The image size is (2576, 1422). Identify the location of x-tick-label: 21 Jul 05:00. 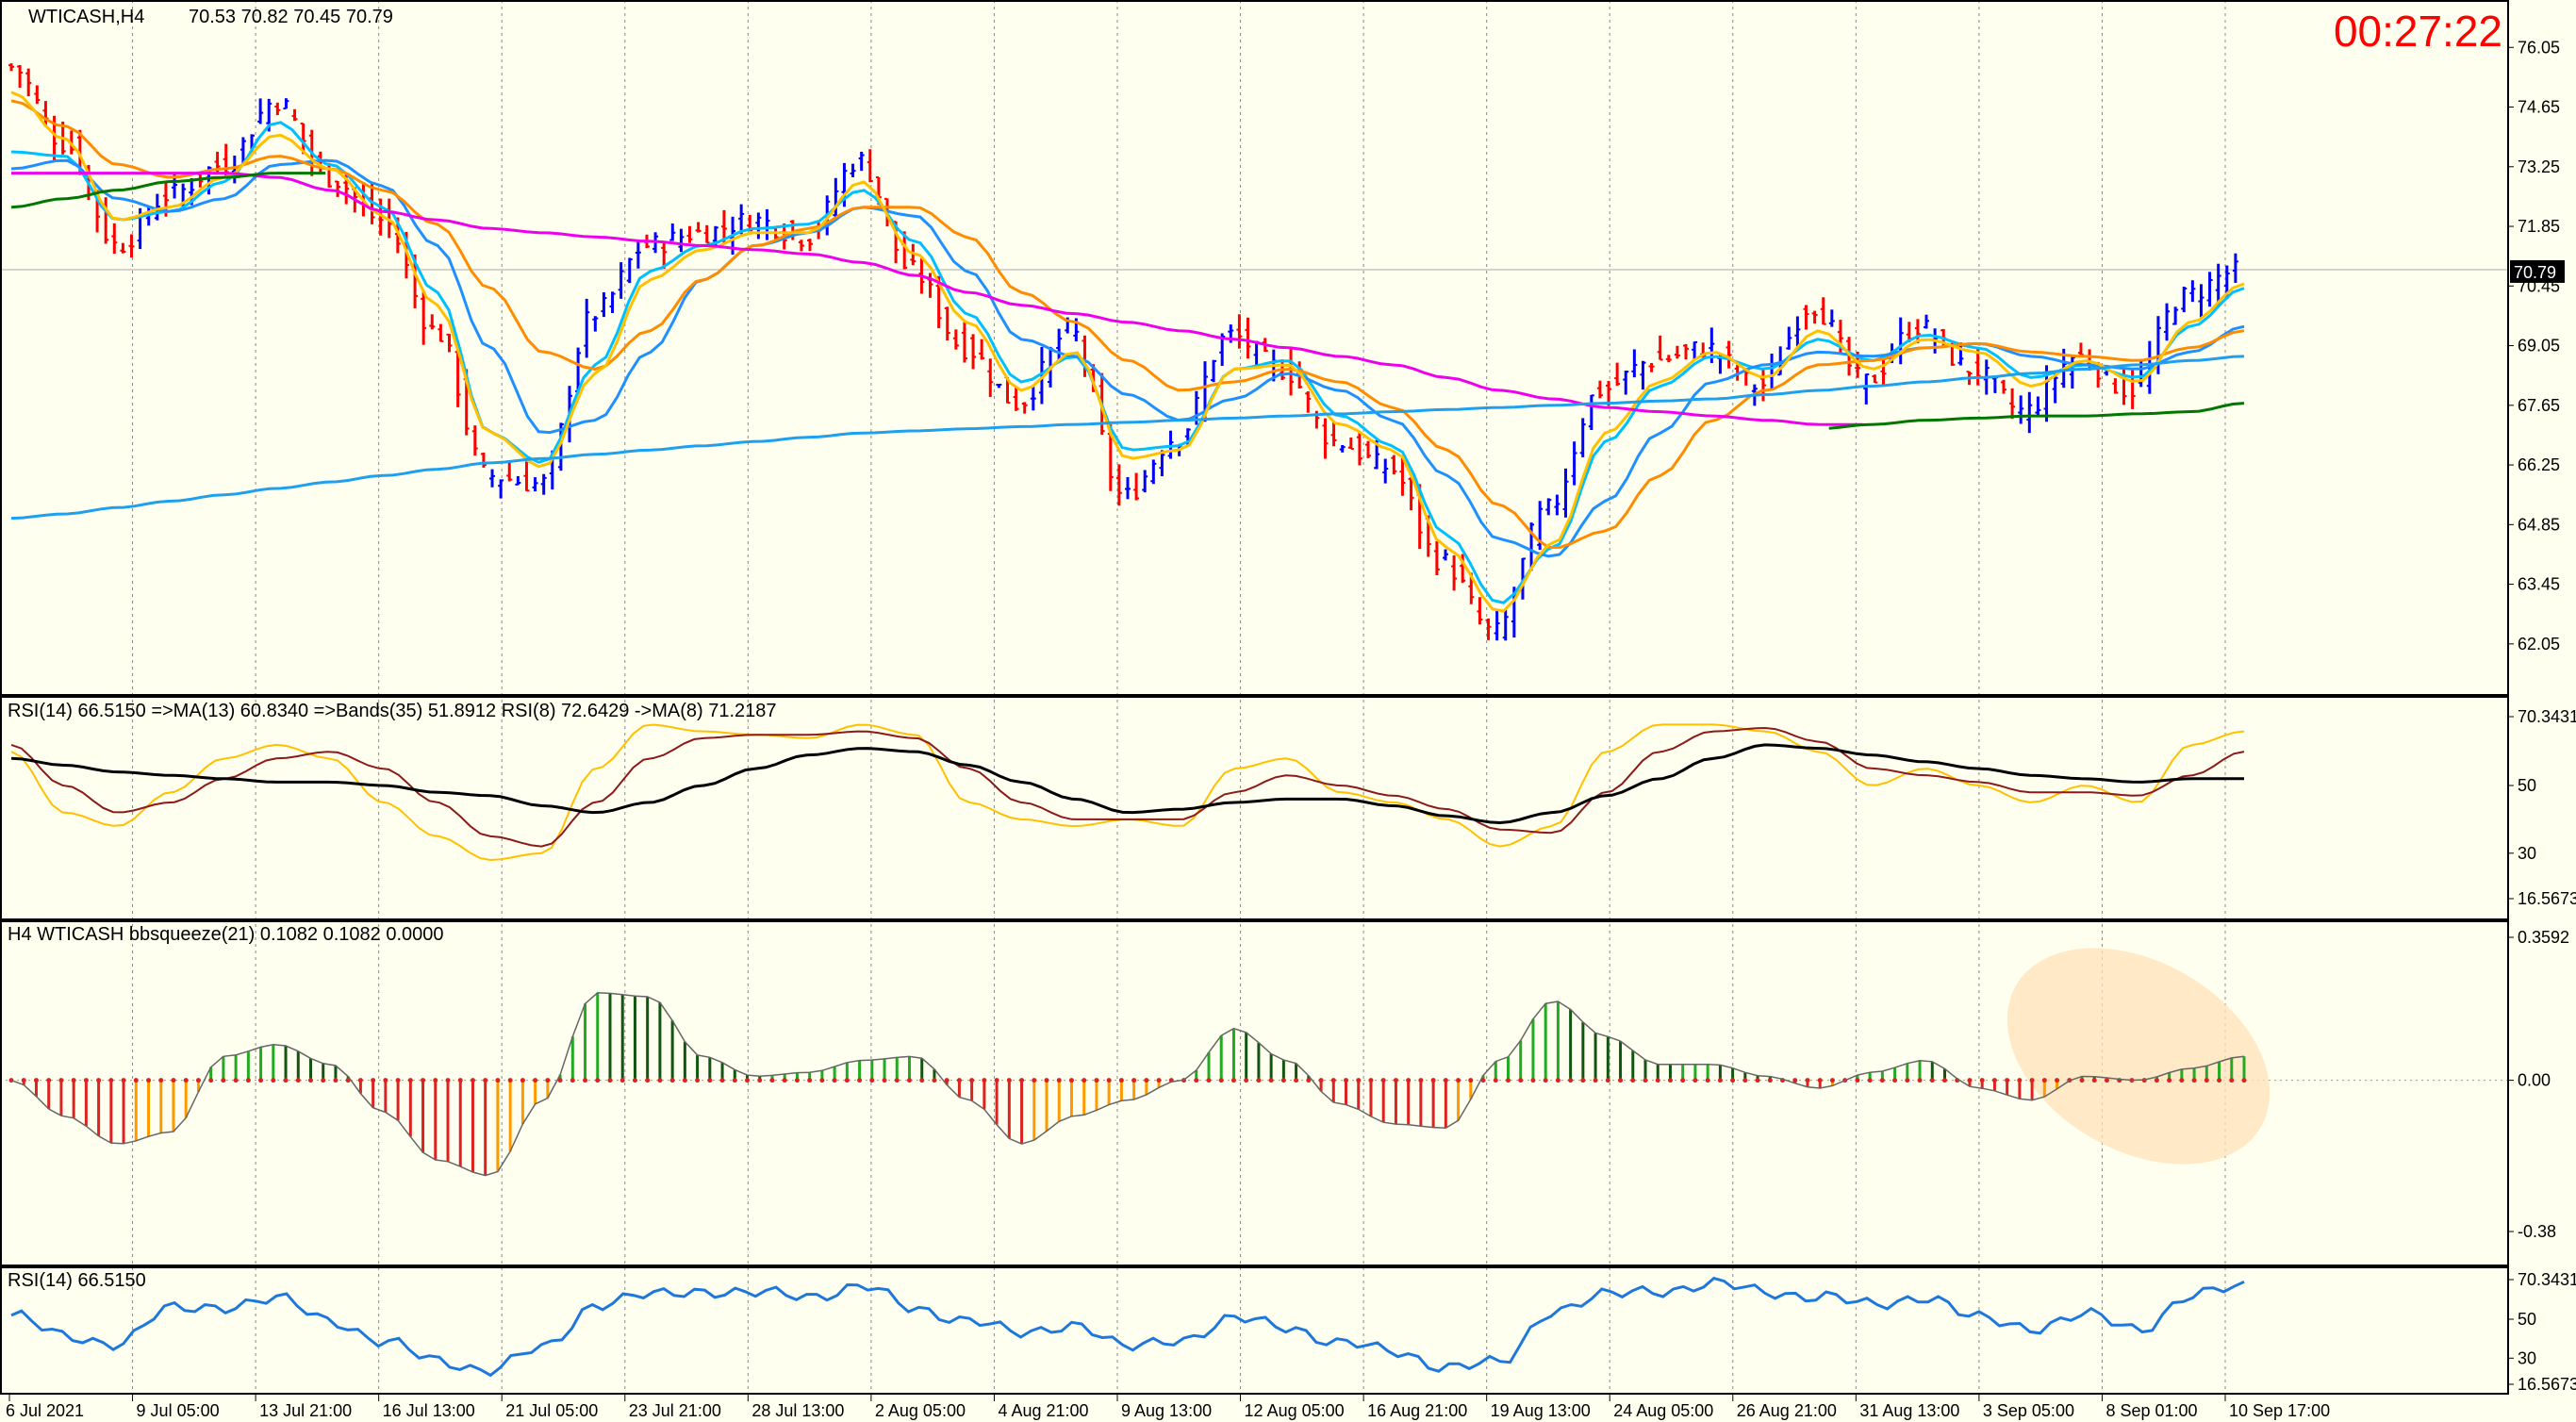
(551, 1410).